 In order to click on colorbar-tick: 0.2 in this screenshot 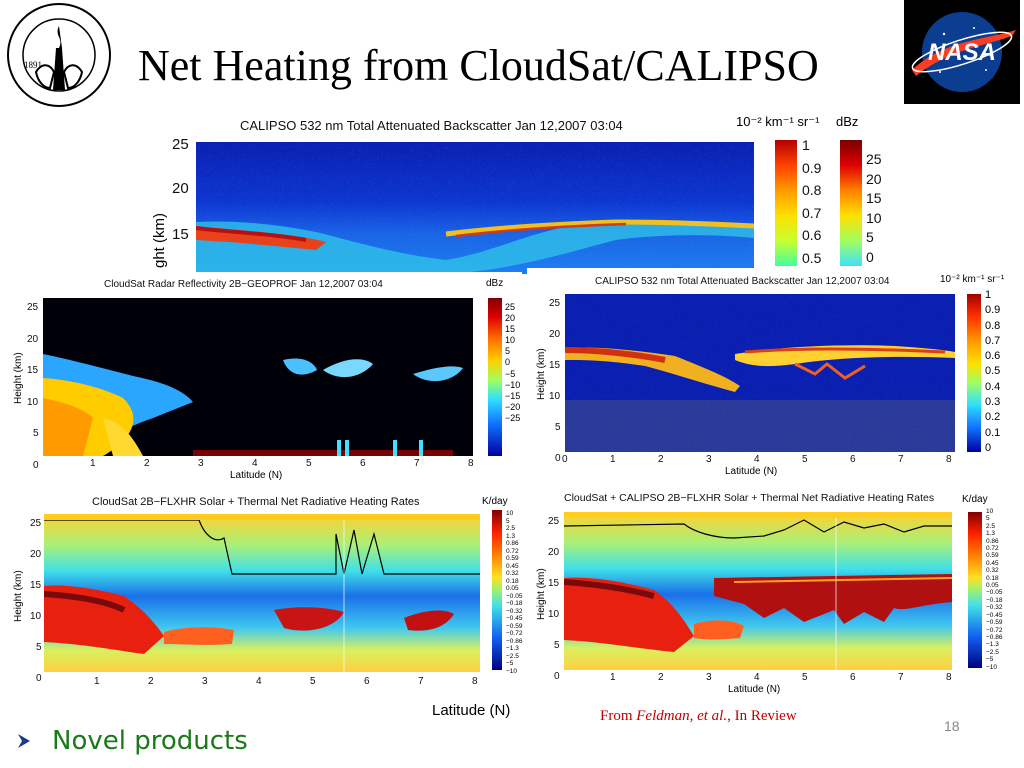, I will do `click(993, 417)`.